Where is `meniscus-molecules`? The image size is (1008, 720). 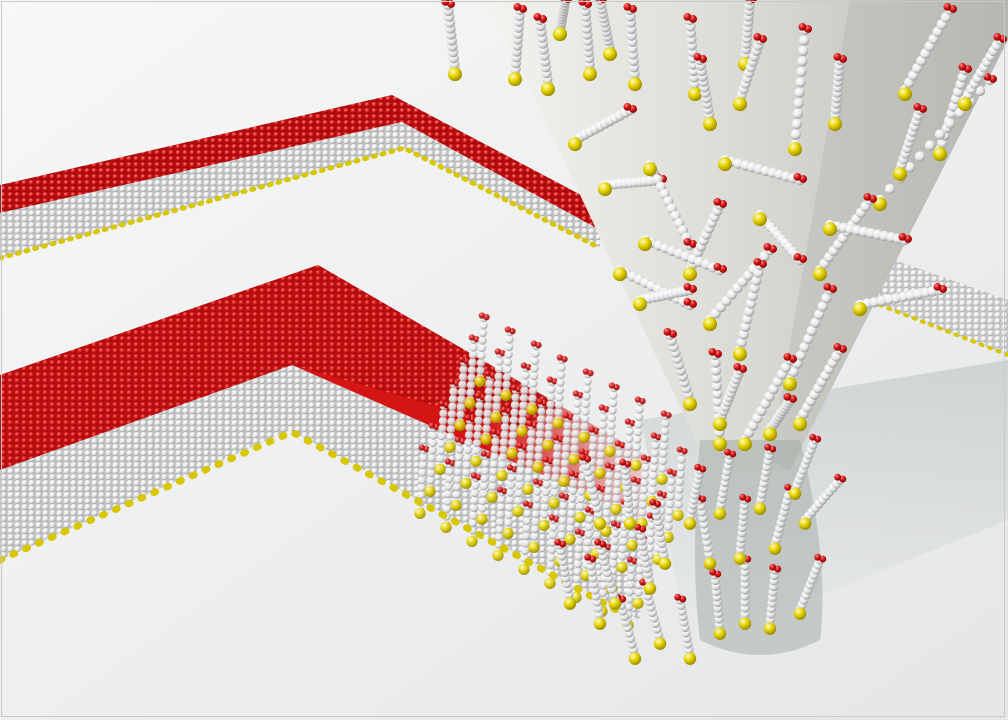 meniscus-molecules is located at coordinates (700, 549).